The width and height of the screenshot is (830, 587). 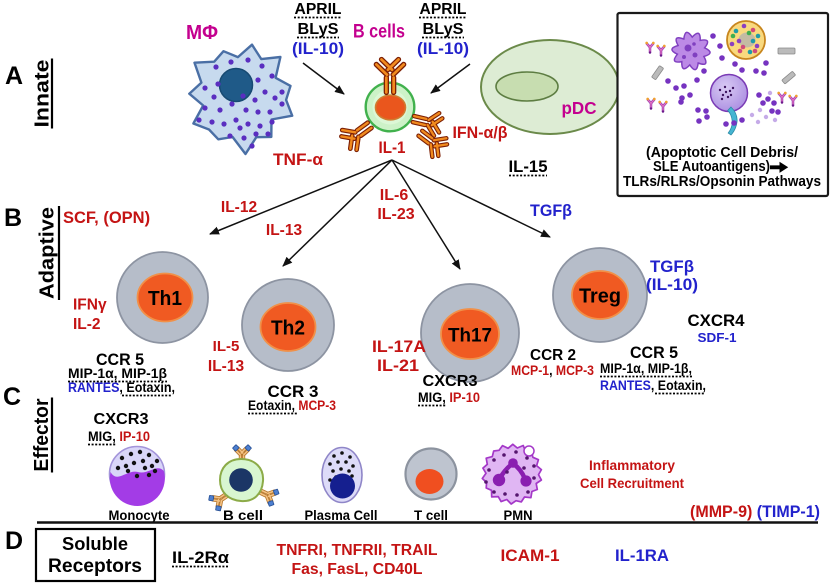 I want to click on svg-text: Innate, so click(x=42, y=94).